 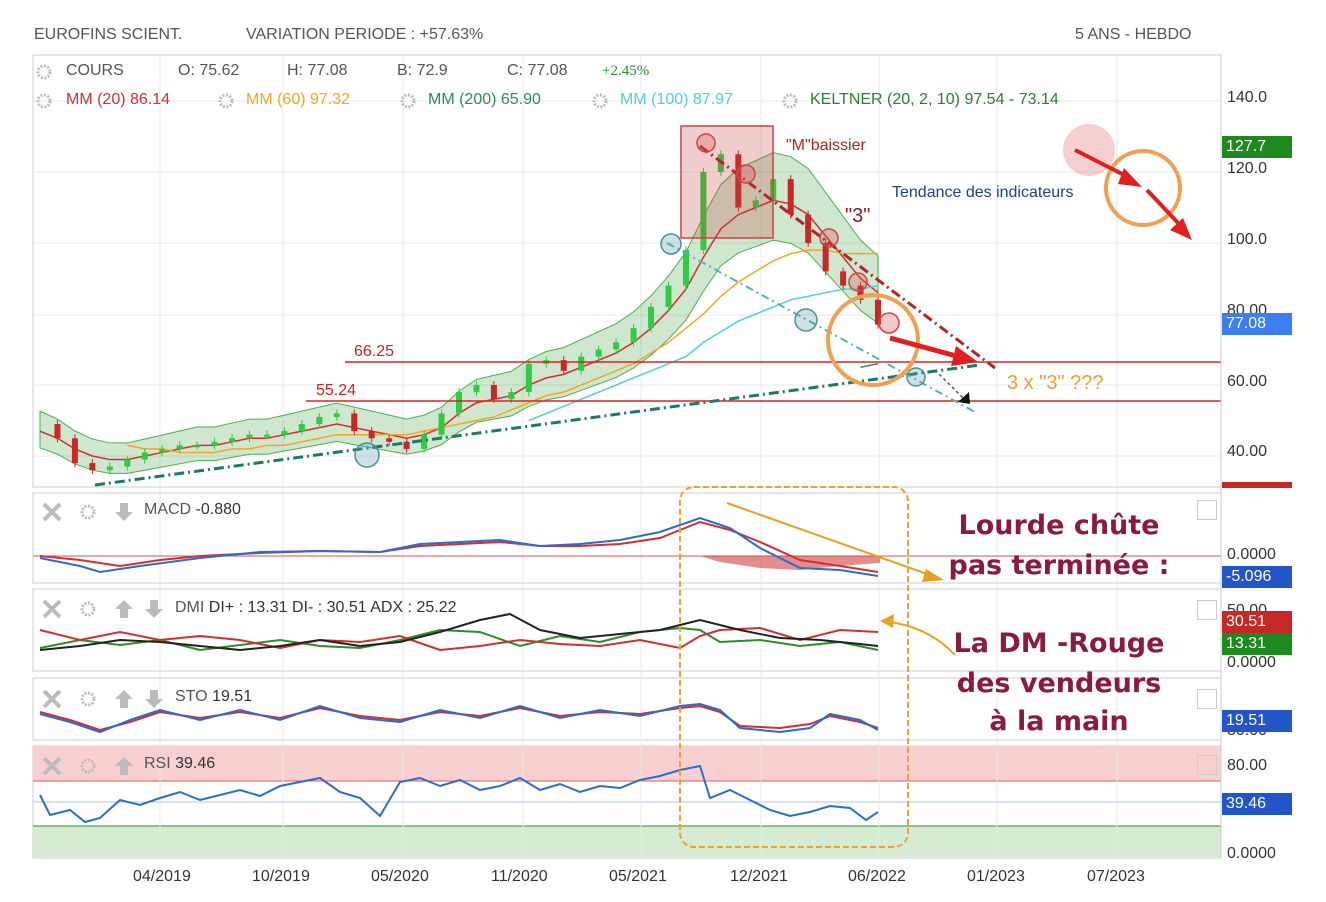 I want to click on variation-periode: VARIATION PERIODE : +57.63%, so click(x=365, y=34).